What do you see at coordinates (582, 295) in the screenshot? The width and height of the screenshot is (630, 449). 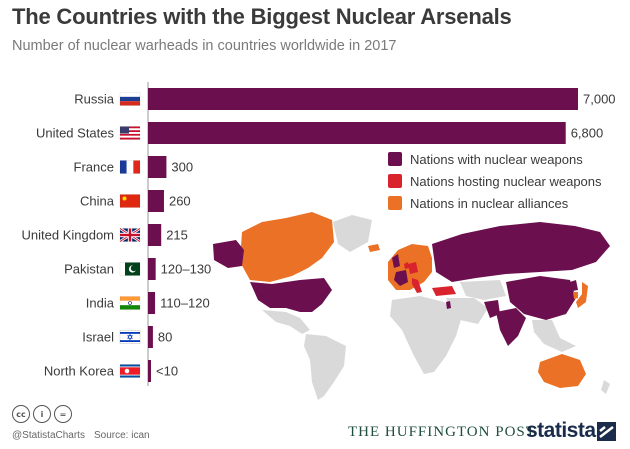 I see `map-japan` at bounding box center [582, 295].